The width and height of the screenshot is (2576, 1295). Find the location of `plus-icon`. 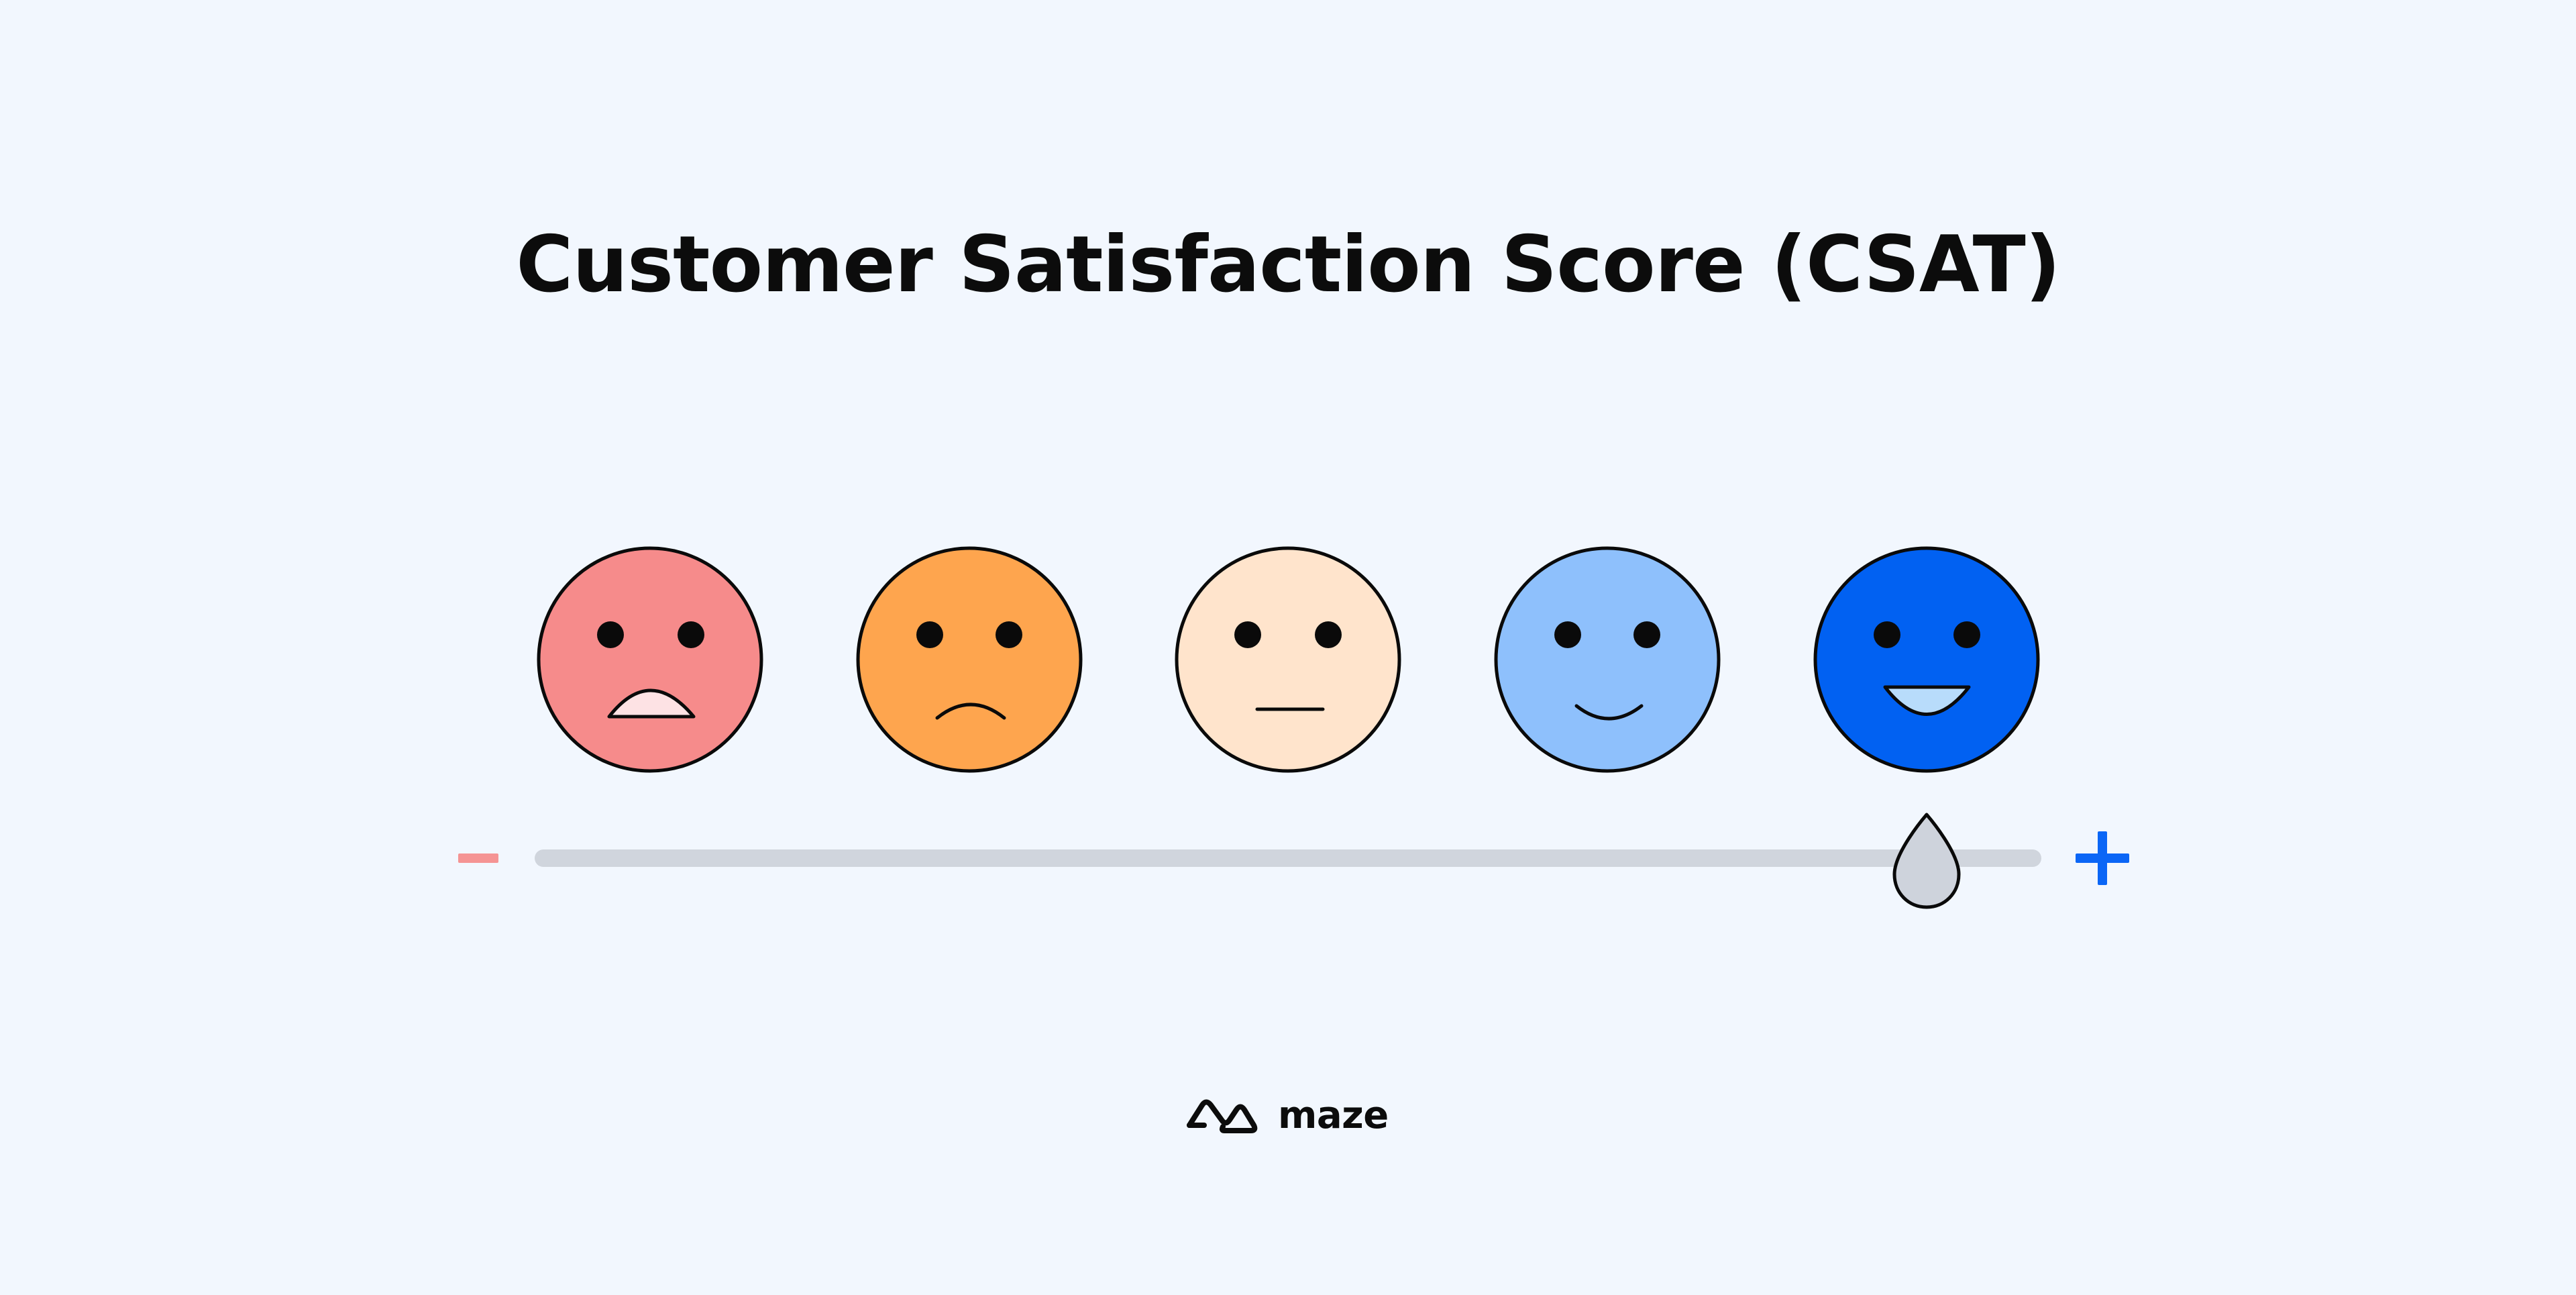

plus-icon is located at coordinates (2102, 858).